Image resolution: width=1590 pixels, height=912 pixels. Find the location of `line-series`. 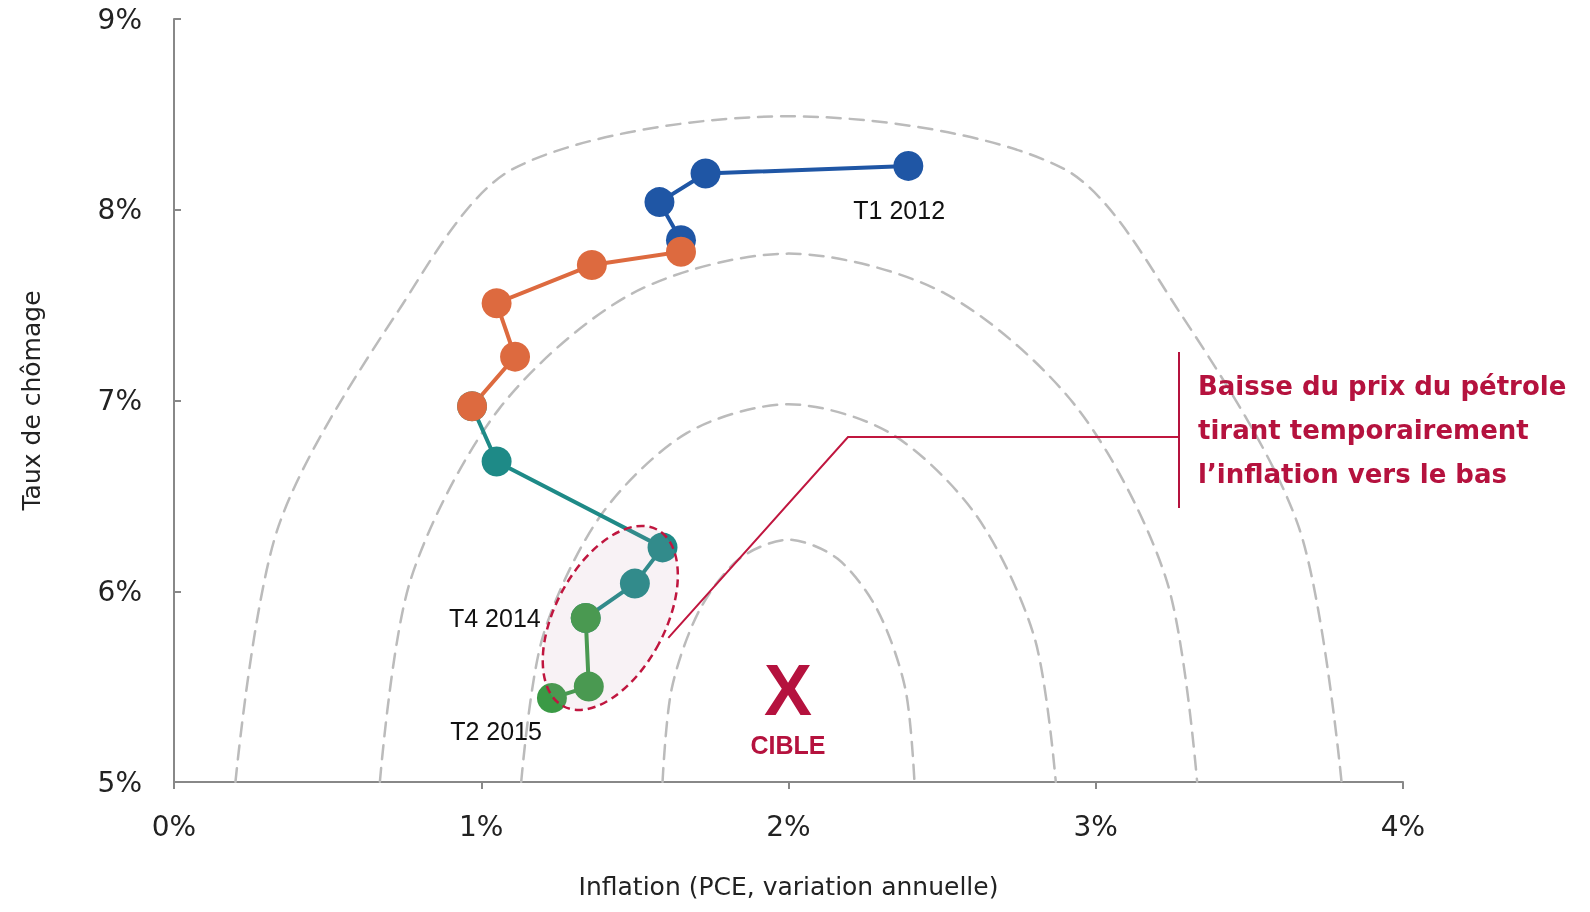

line-series is located at coordinates (788, 661).